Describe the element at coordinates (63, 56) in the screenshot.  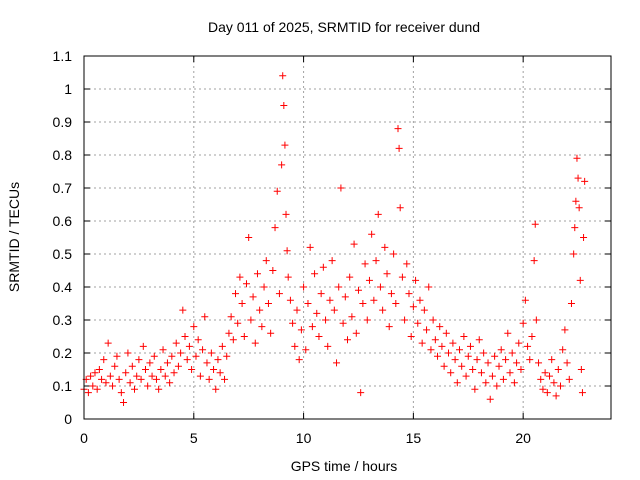
I see `y-tick-label: 1.1` at that location.